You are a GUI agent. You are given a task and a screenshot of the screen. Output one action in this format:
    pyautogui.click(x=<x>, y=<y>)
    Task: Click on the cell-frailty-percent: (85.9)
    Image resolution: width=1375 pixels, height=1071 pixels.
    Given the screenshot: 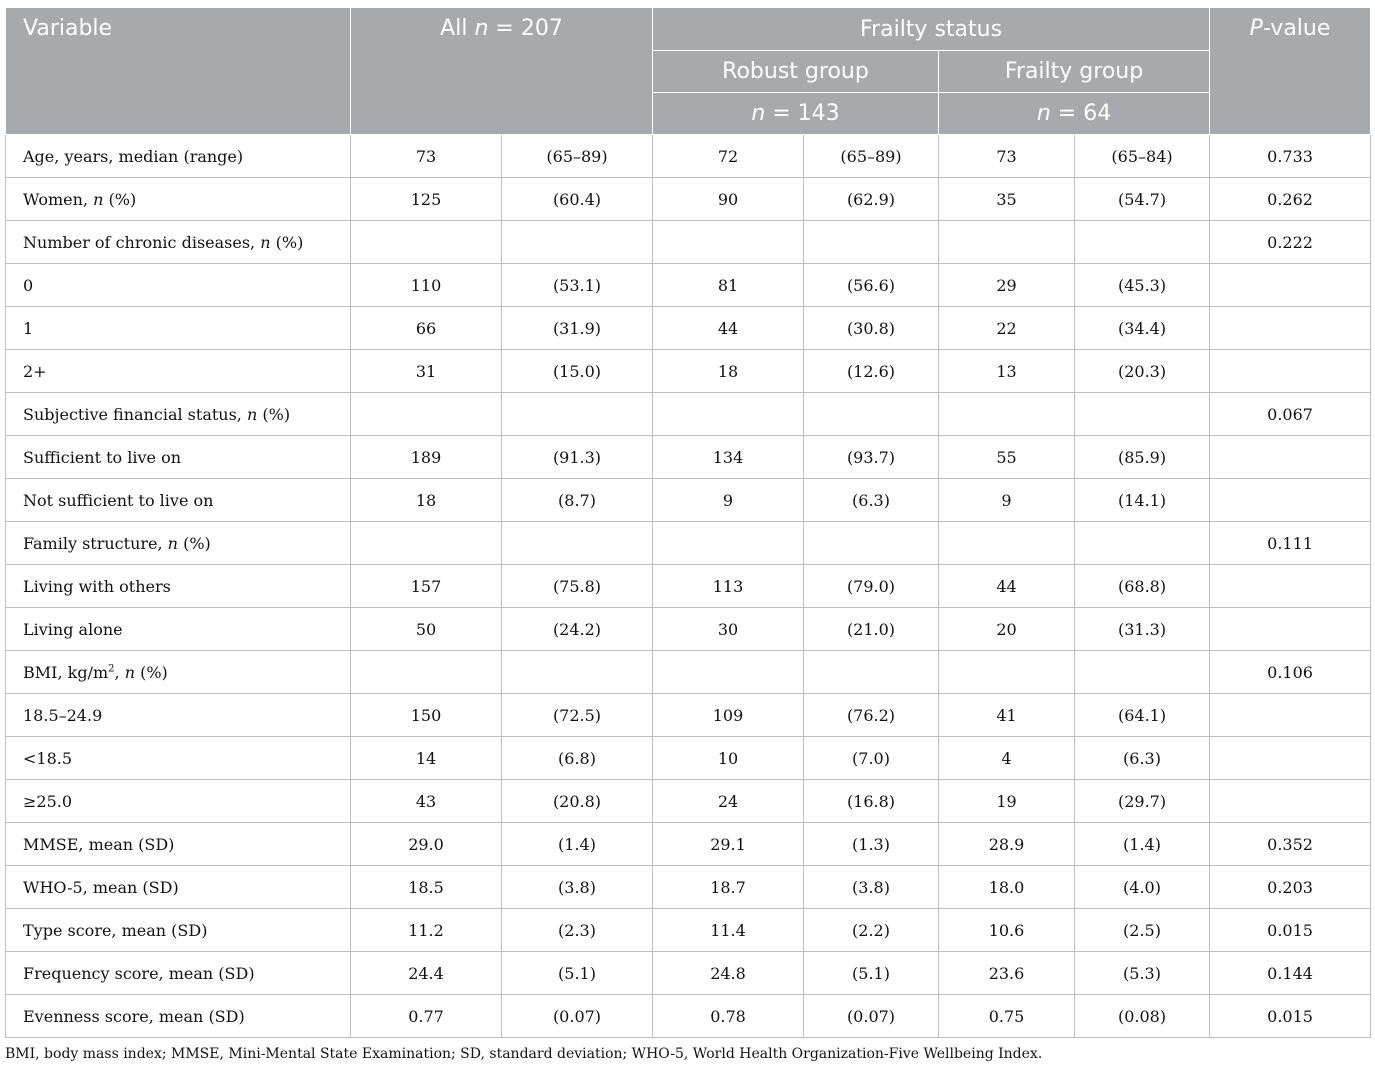 What is the action you would take?
    pyautogui.click(x=1142, y=457)
    